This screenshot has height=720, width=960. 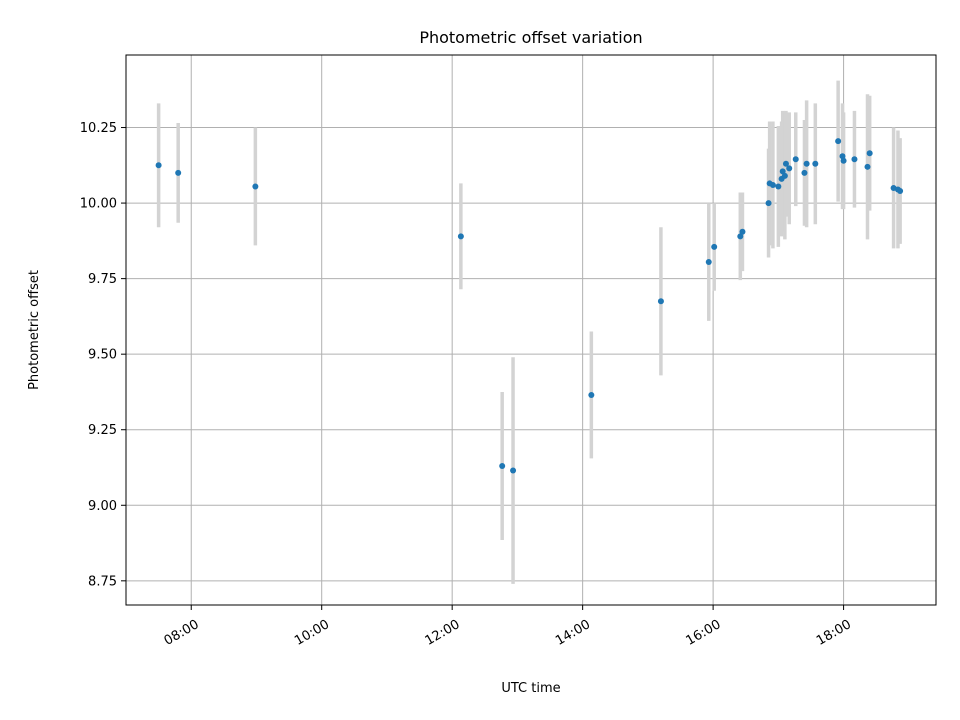 I want to click on x-tick-label: 16:00, so click(x=704, y=633).